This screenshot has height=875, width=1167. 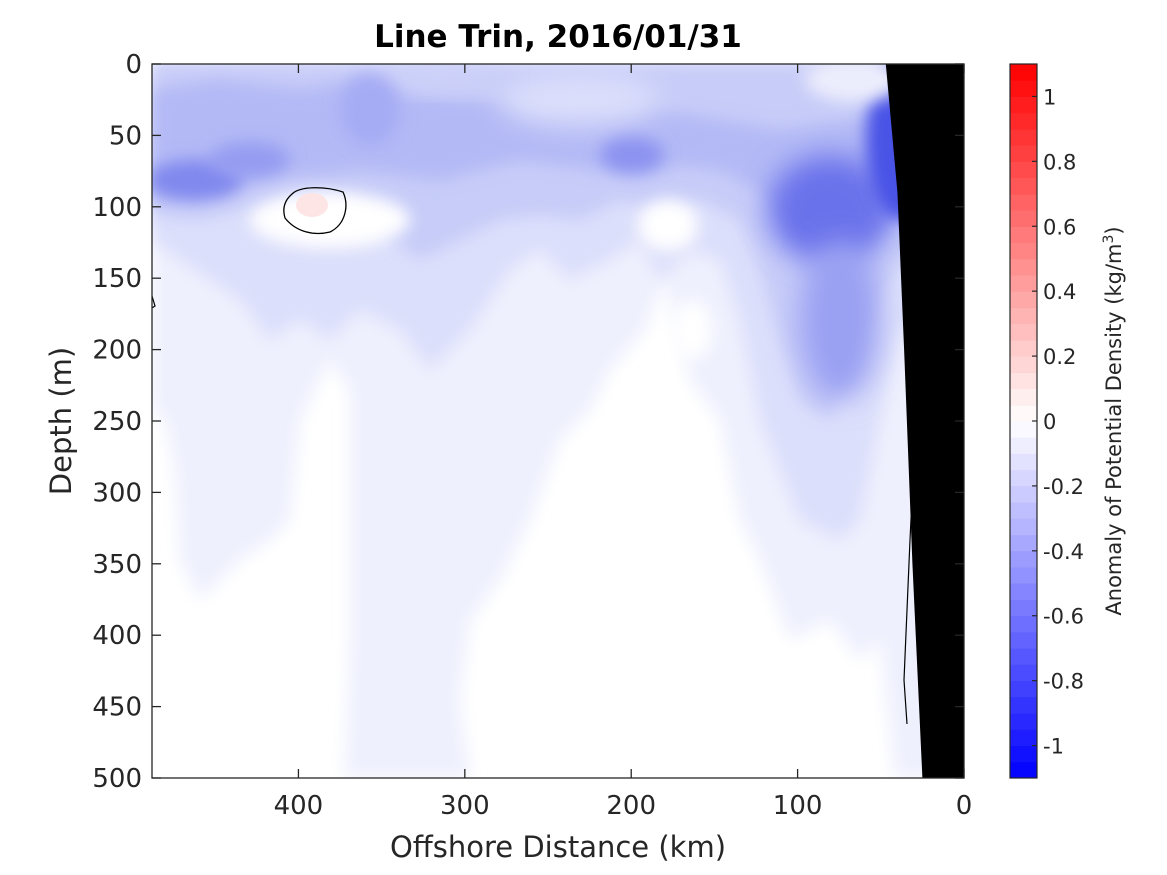 I want to click on colorbar: 1 0.8 0.6 0.4 0.2 0 -0.2 -0.4 -0.6 -0.8 -1, so click(x=1046, y=421).